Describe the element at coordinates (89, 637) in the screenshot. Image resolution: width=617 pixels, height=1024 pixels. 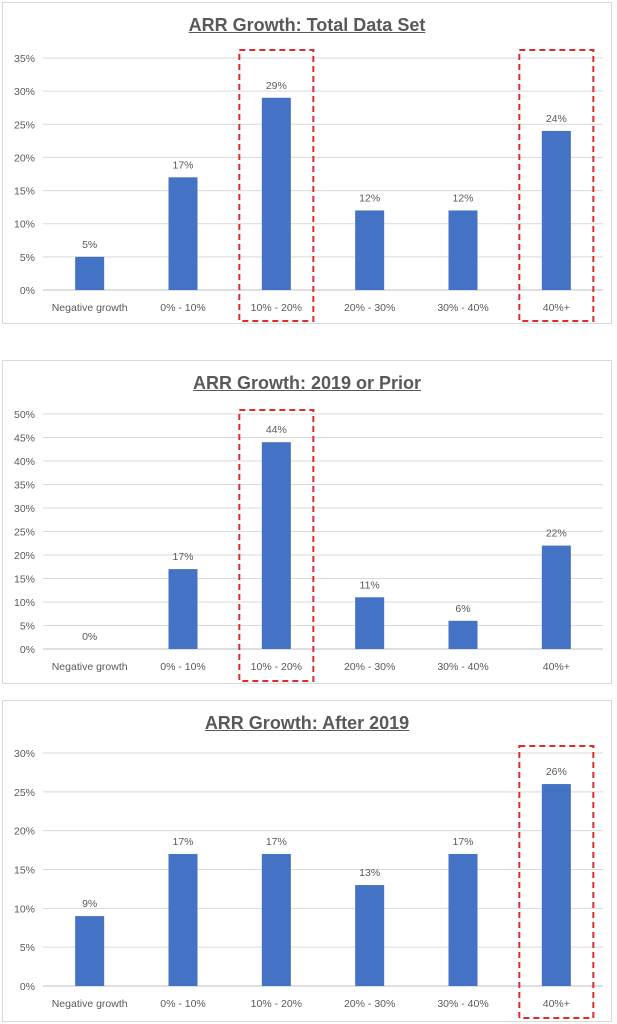
I see `data-label: 0%` at that location.